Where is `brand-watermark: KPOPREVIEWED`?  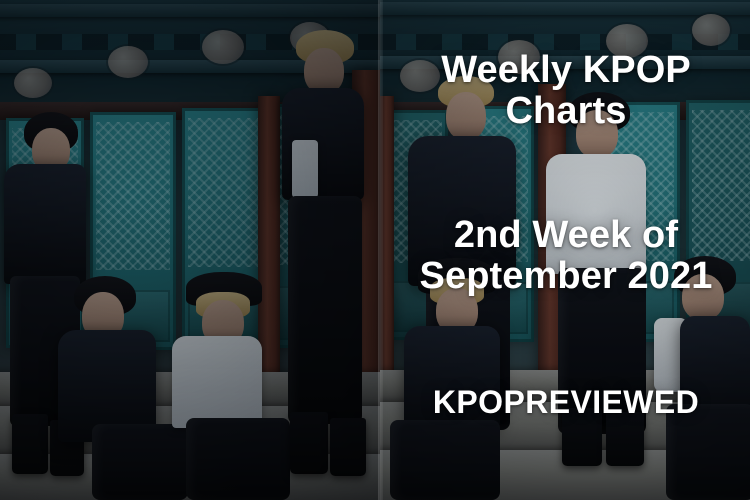 brand-watermark: KPOPREVIEWED is located at coordinates (566, 402).